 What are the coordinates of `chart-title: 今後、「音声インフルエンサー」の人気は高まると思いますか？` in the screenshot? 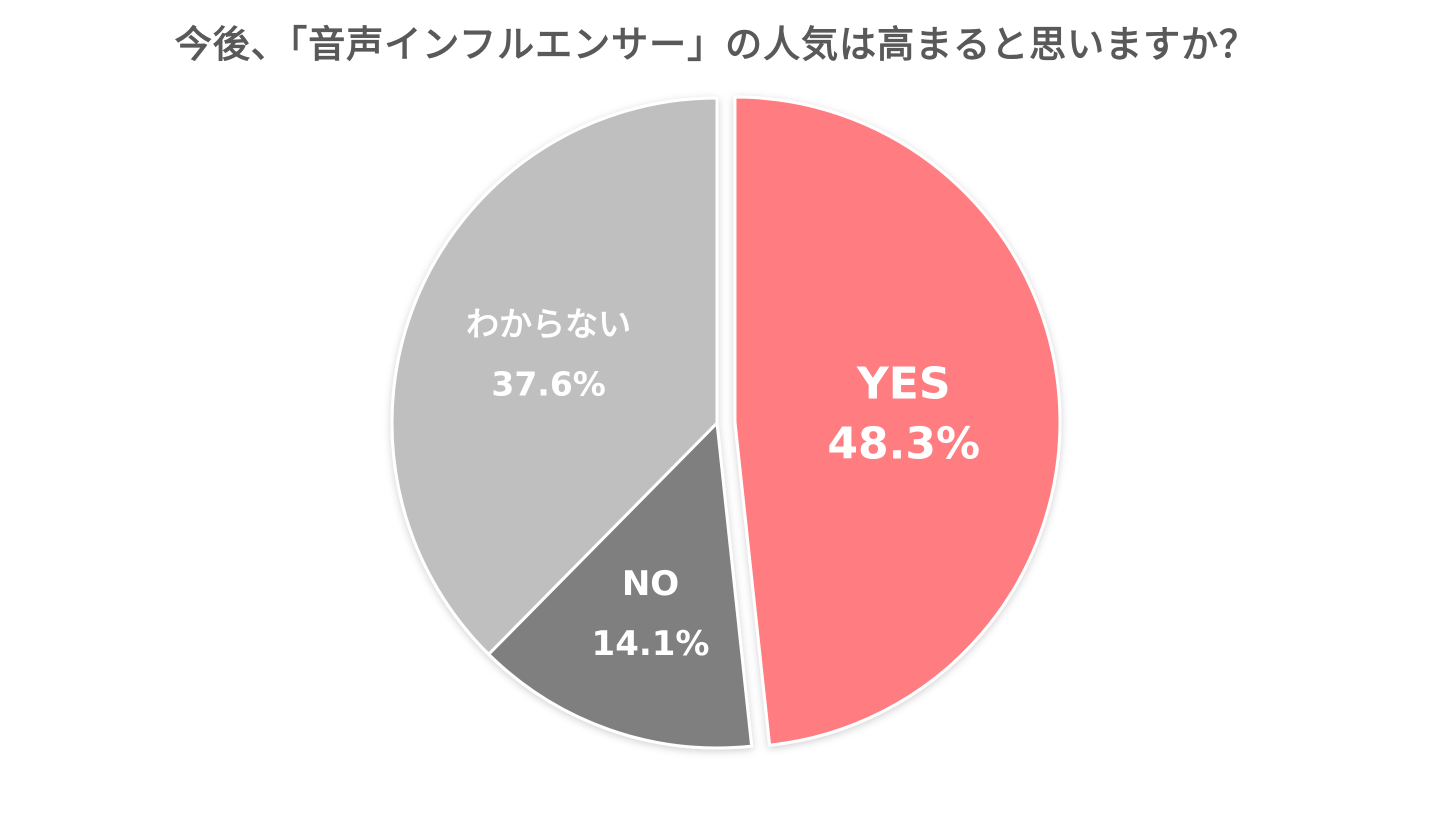 It's located at (716, 44).